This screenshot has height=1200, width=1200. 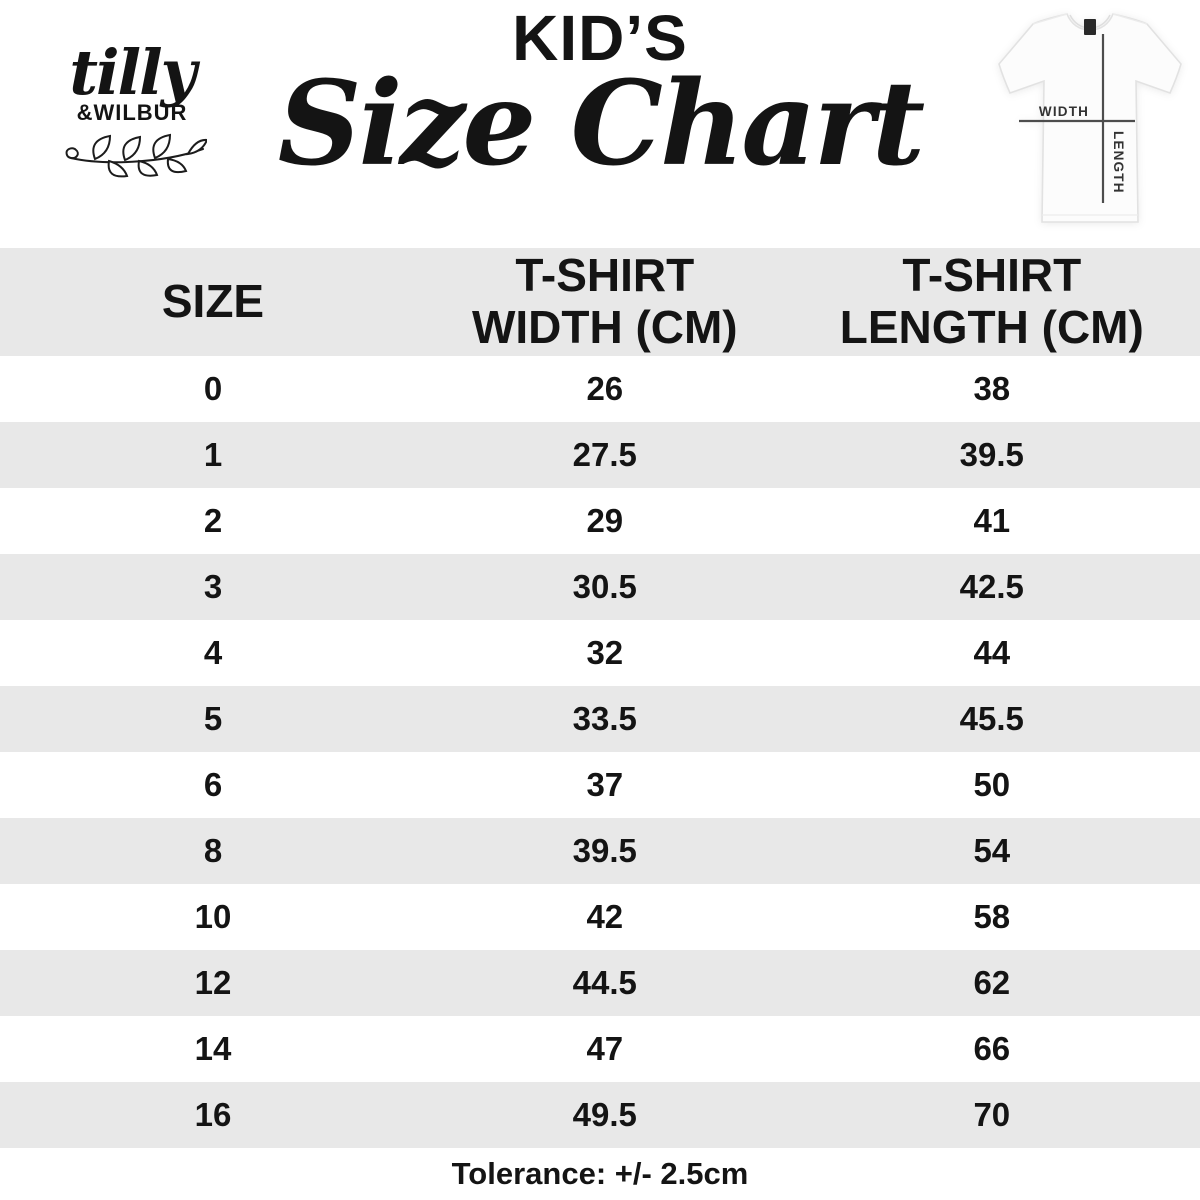 I want to click on table-cell: 49.5, so click(x=605, y=1115).